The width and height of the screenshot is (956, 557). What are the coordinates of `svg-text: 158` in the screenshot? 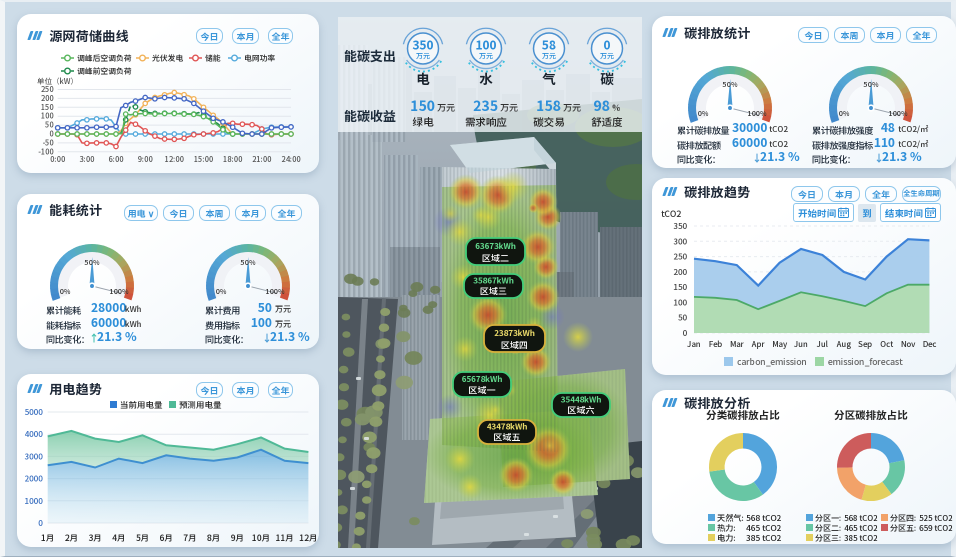 It's located at (548, 106).